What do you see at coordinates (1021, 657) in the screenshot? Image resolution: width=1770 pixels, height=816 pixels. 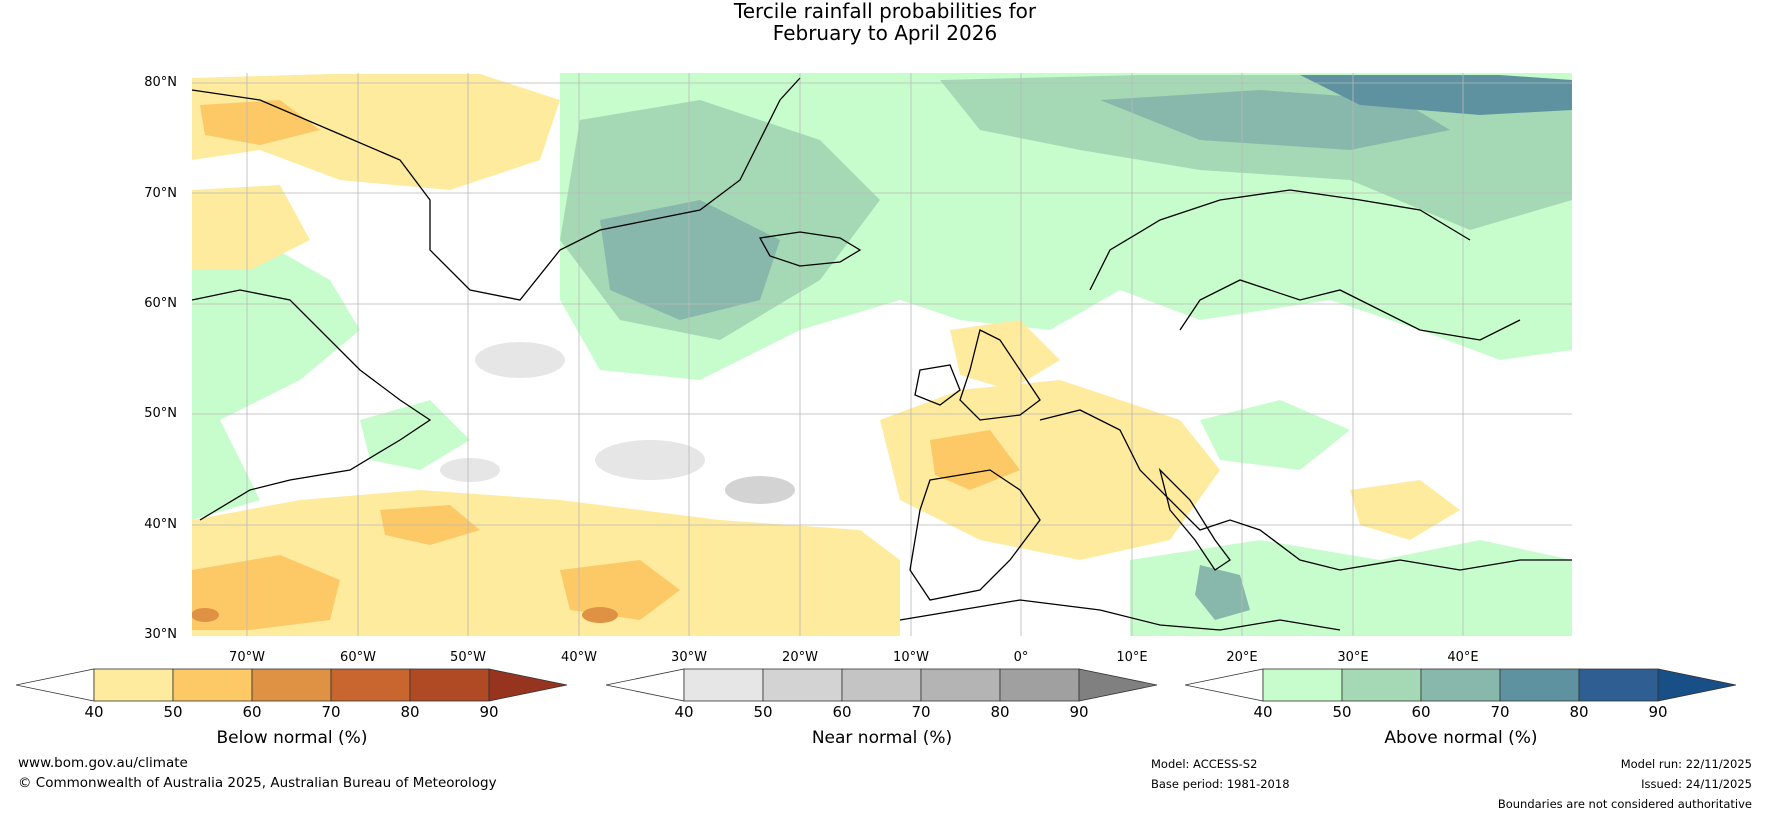 I see `lon-label: 0°` at bounding box center [1021, 657].